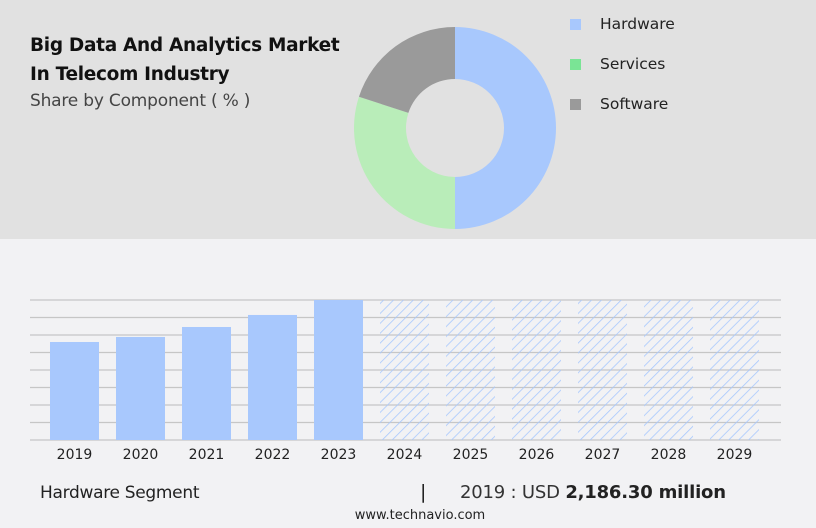  I want to click on donut-chart, so click(455, 128).